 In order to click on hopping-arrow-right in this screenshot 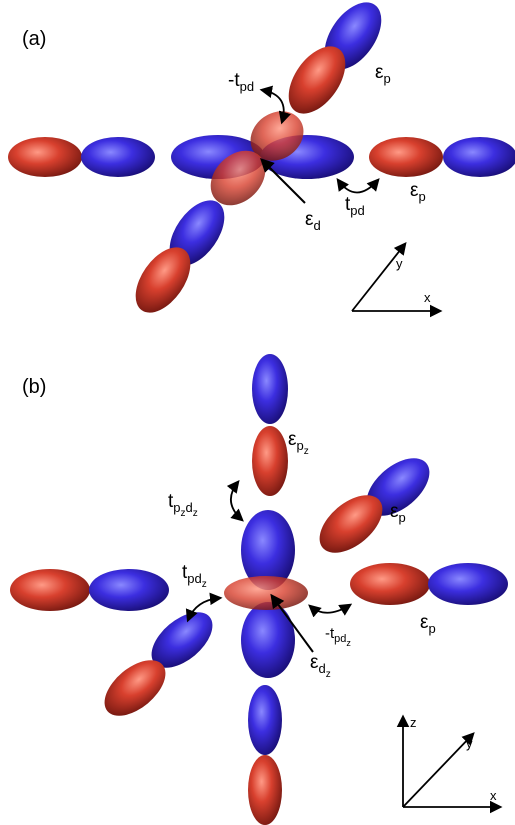, I will do `click(358, 185)`.